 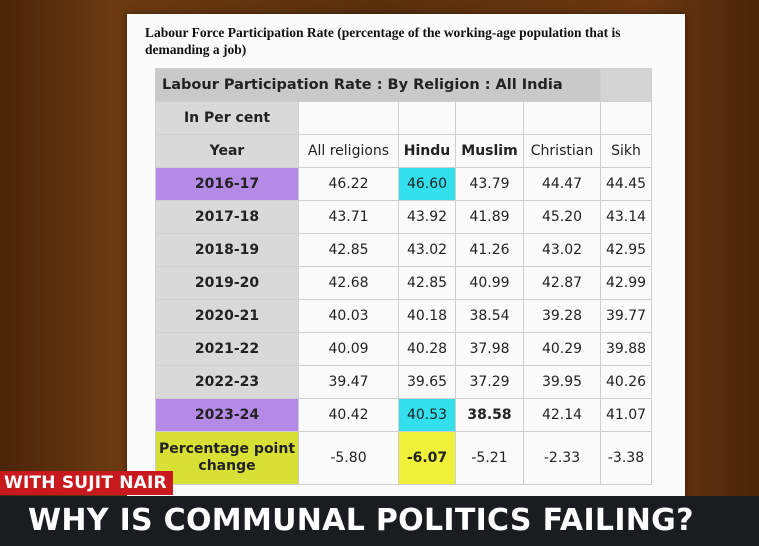 I want to click on change-label: Percentage point change, so click(x=227, y=458).